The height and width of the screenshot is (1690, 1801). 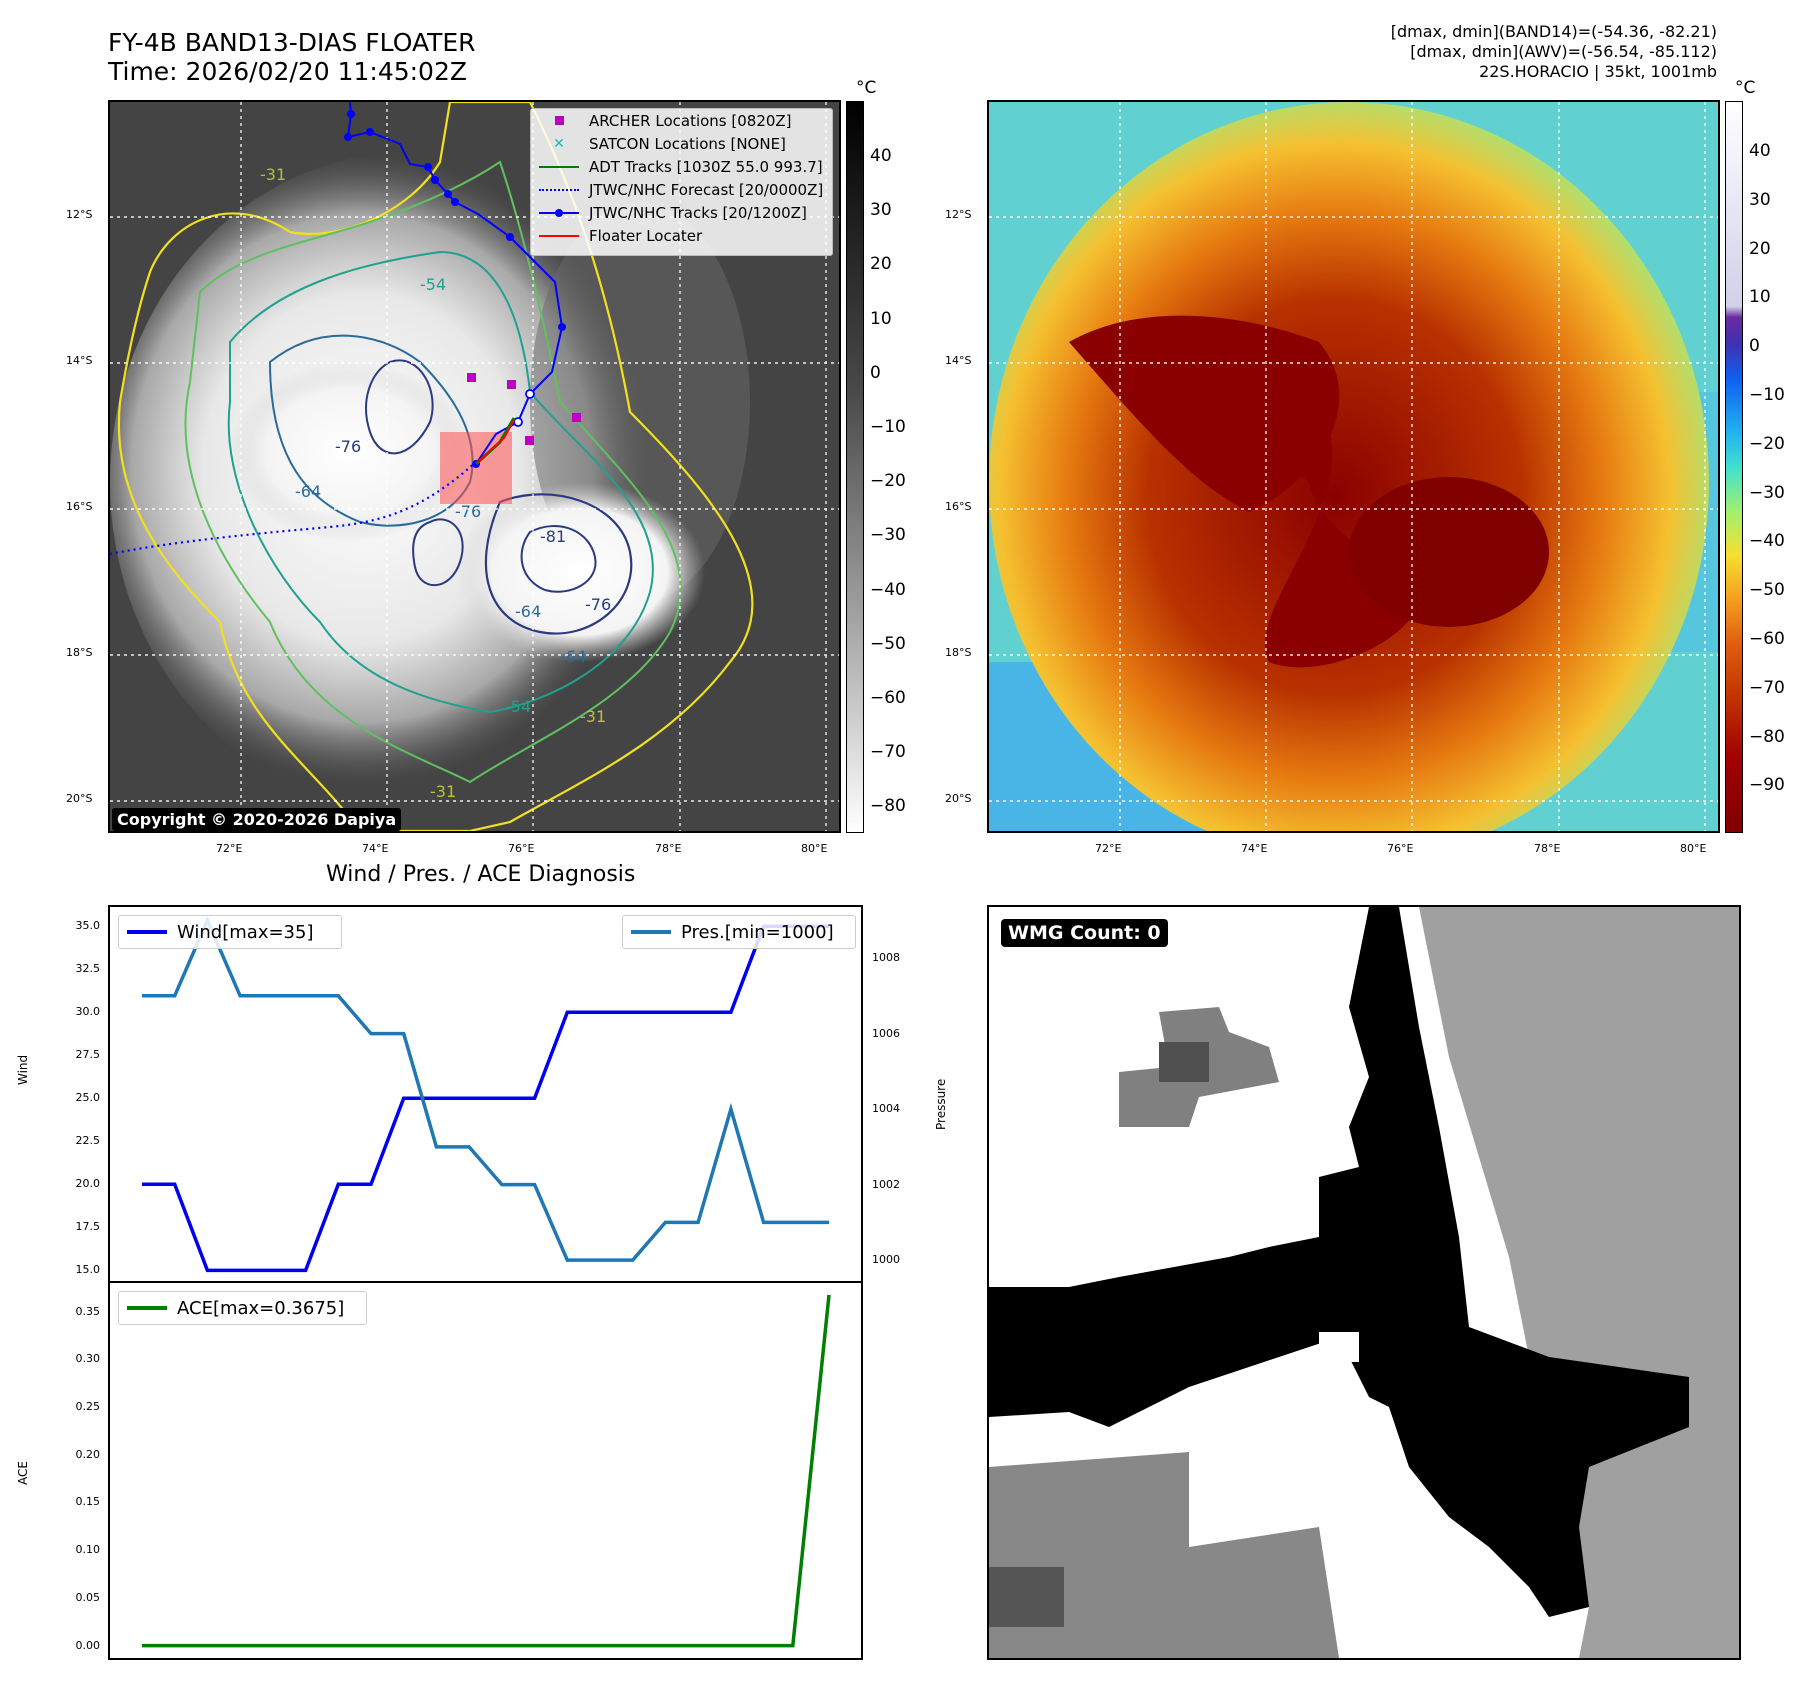 What do you see at coordinates (706, 189) in the screenshot?
I see `legend-label: JTWC/NHC Forecast [20/0000Z]` at bounding box center [706, 189].